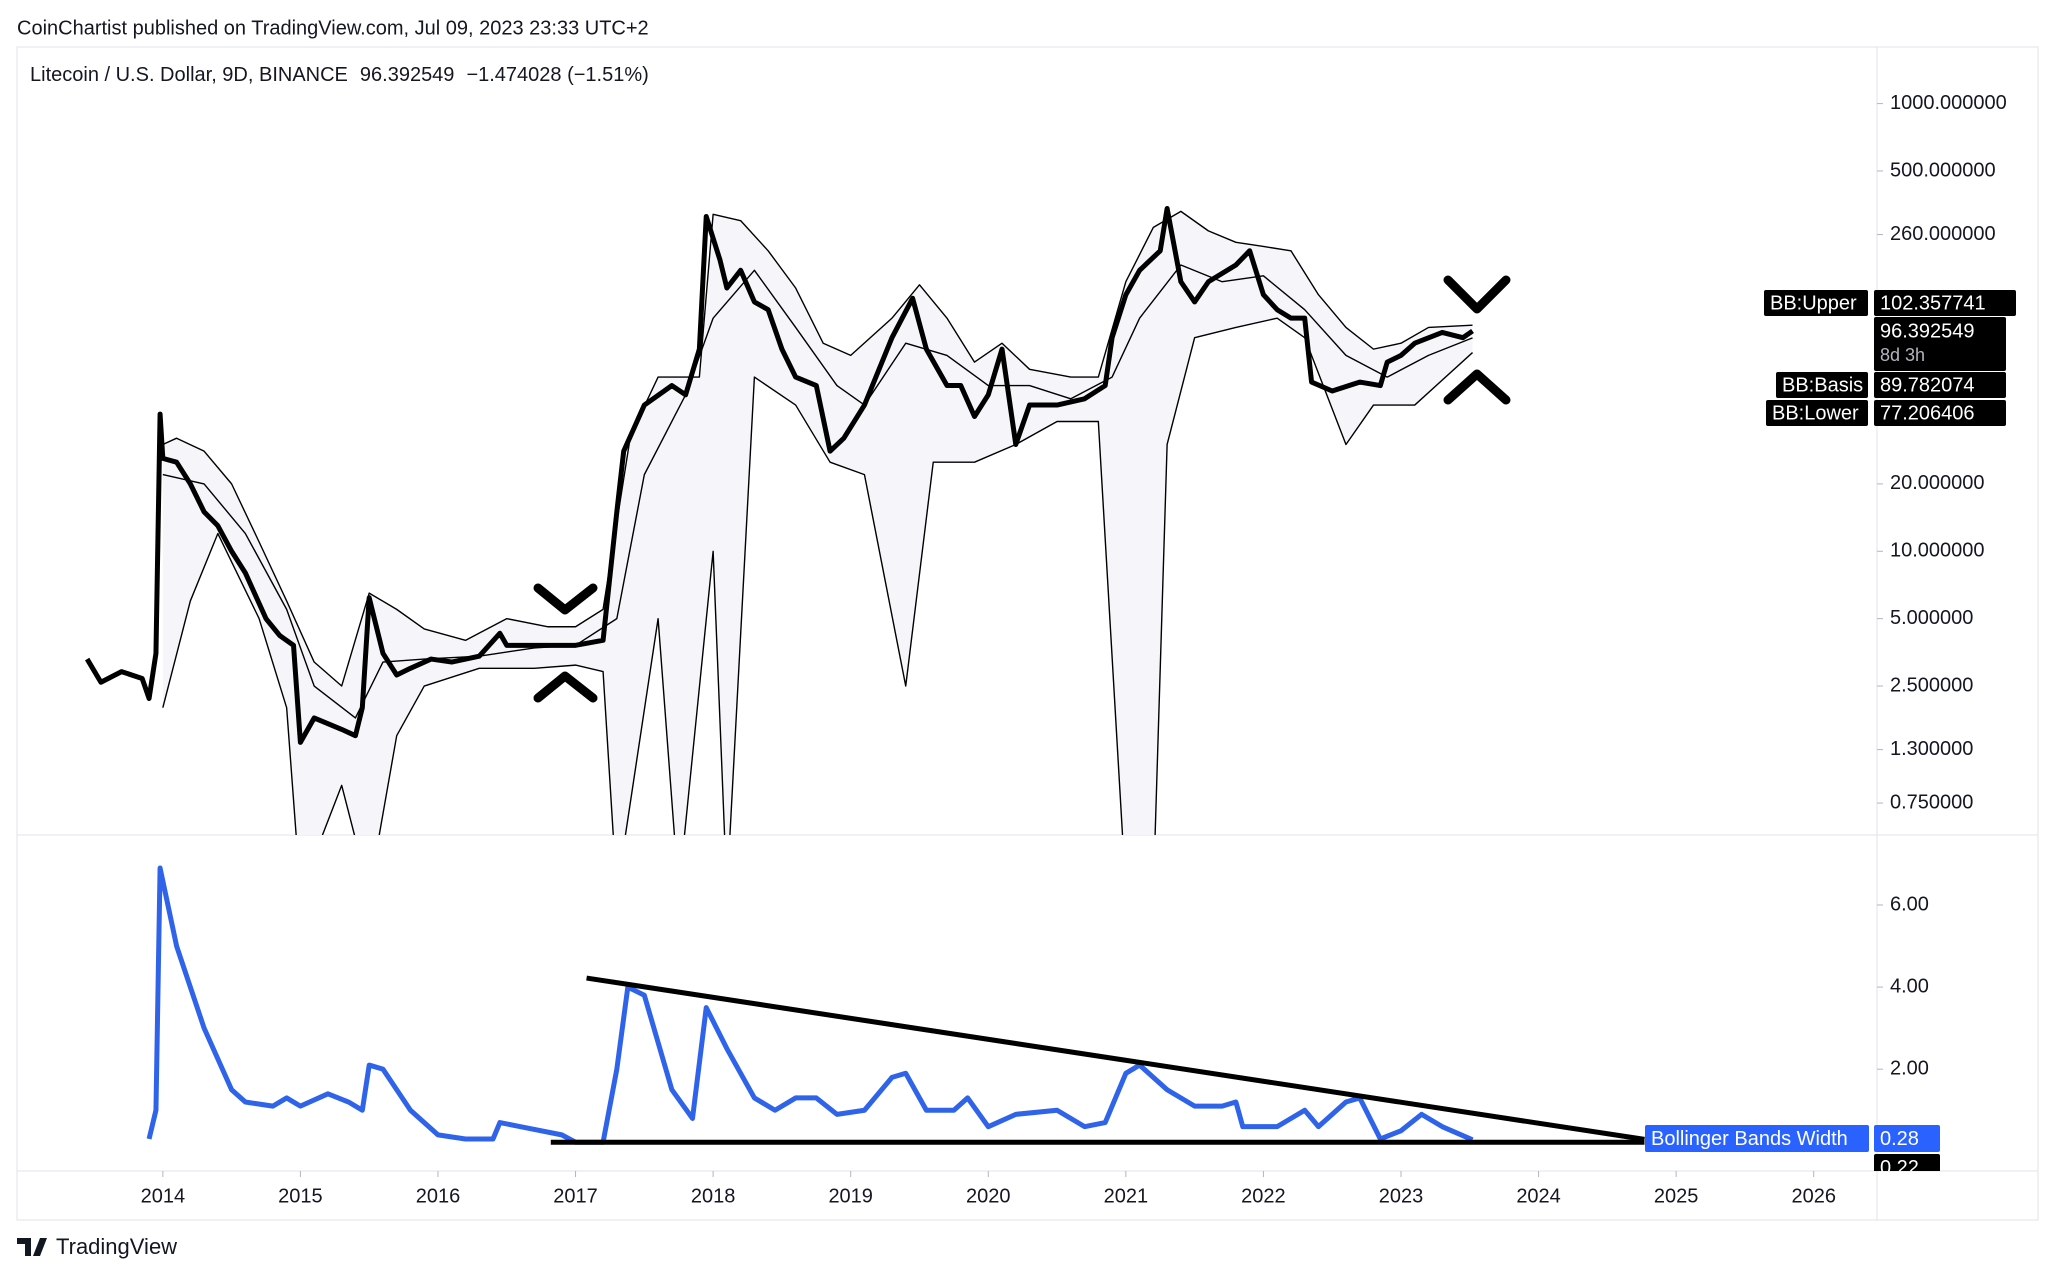  Describe the element at coordinates (300, 1196) in the screenshot. I see `x-tick-label: 2015` at that location.